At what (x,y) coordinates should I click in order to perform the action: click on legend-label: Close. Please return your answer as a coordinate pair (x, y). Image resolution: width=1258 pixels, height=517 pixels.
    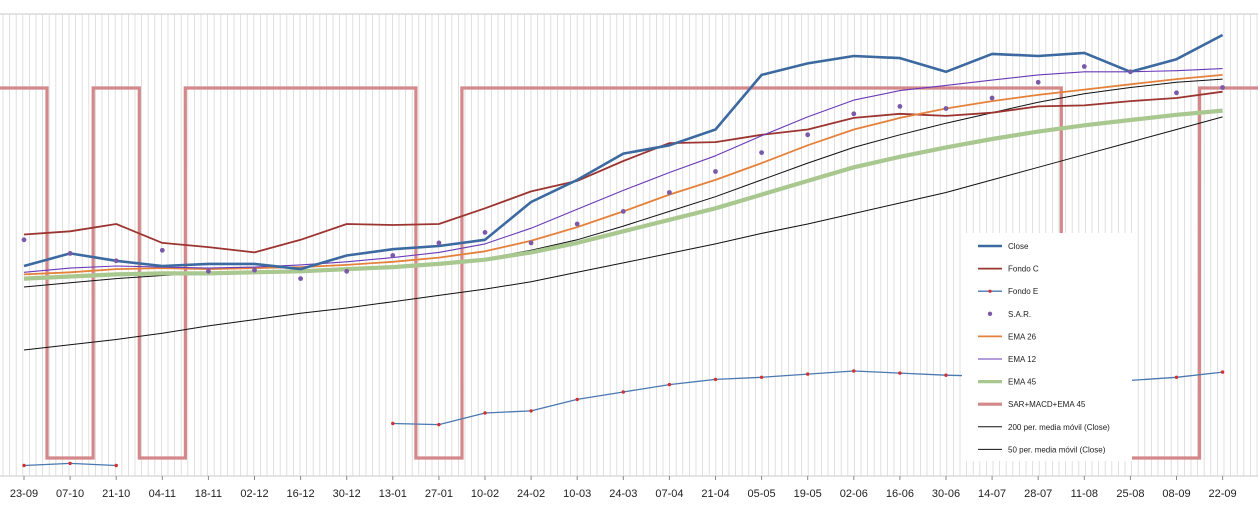
    Looking at the image, I should click on (1018, 246).